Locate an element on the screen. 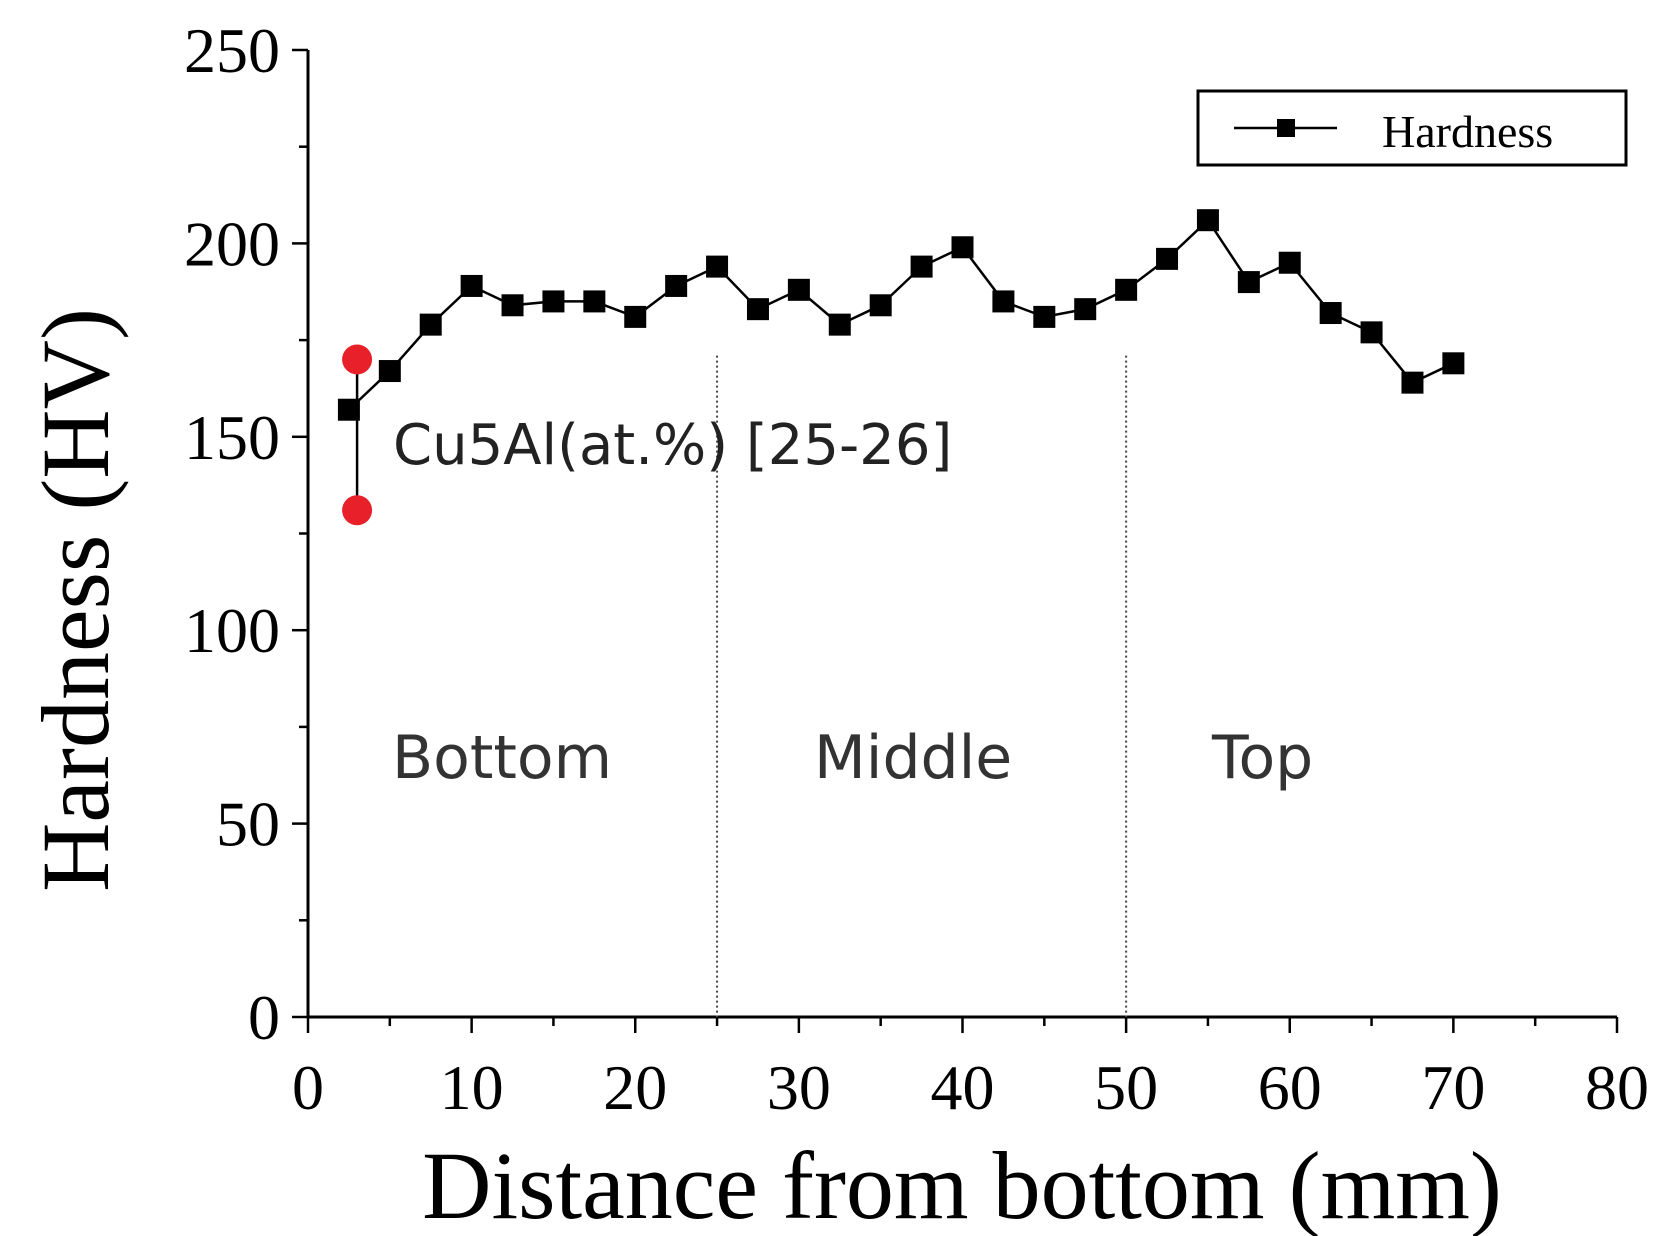 The image size is (1677, 1236). x-tick-label: 10 is located at coordinates (472, 1087).